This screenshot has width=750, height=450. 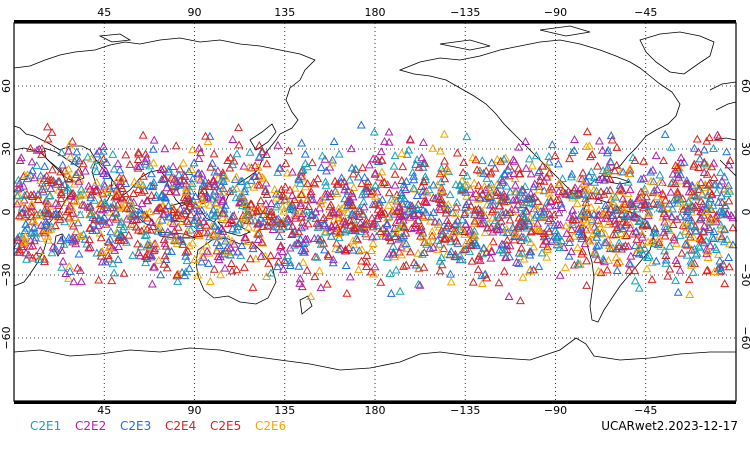 I want to click on legend: C2E1 C2E2 C2E3 C2E4 C2E5 C2E6, so click(x=158, y=426).